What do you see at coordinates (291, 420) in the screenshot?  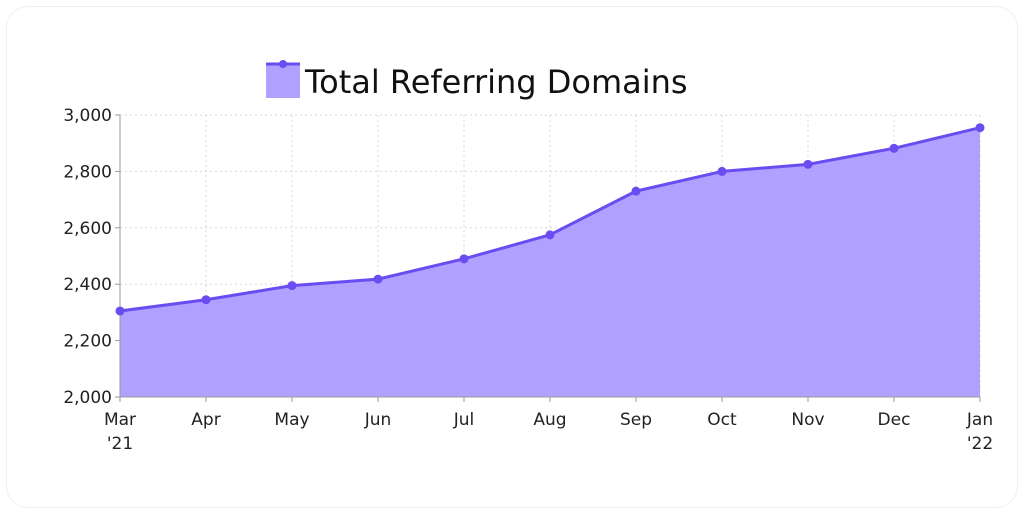 I see `x-tick-label: May` at bounding box center [291, 420].